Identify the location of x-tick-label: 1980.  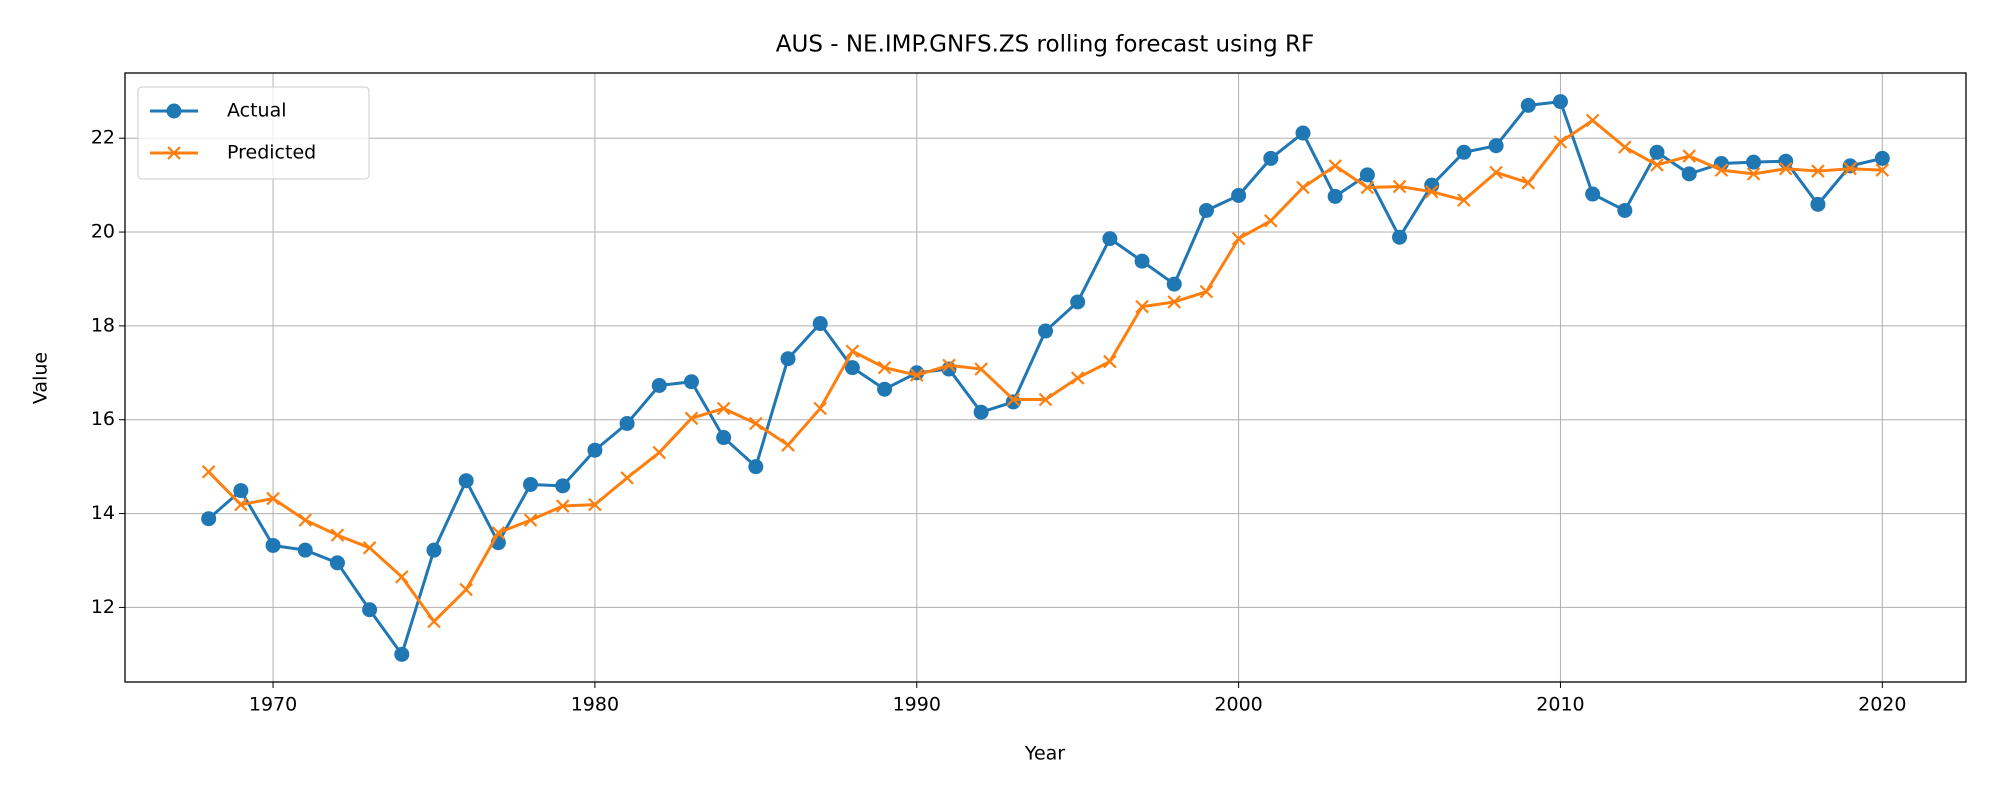
(595, 705).